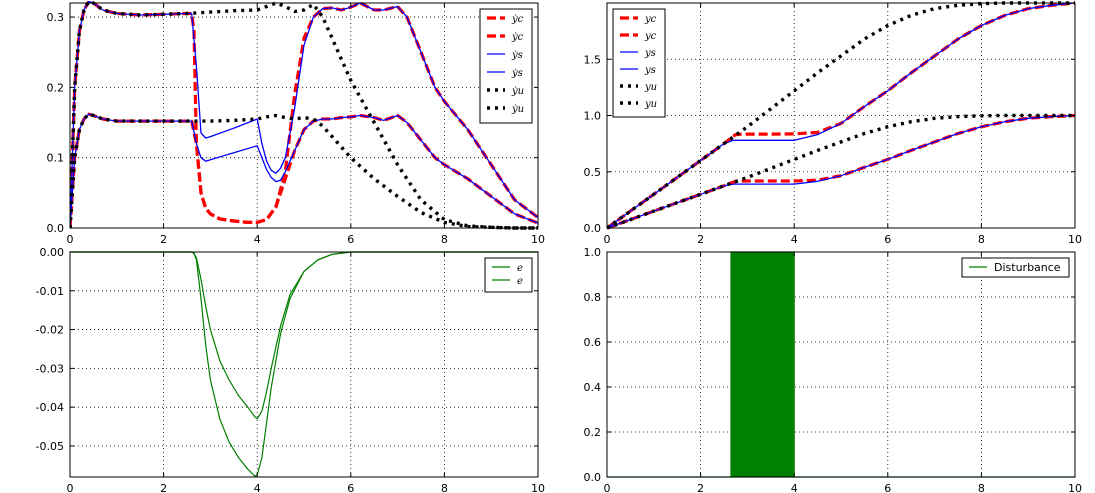 This screenshot has width=1095, height=493. I want to click on legend: yc yc ys ys yu yu, so click(639, 63).